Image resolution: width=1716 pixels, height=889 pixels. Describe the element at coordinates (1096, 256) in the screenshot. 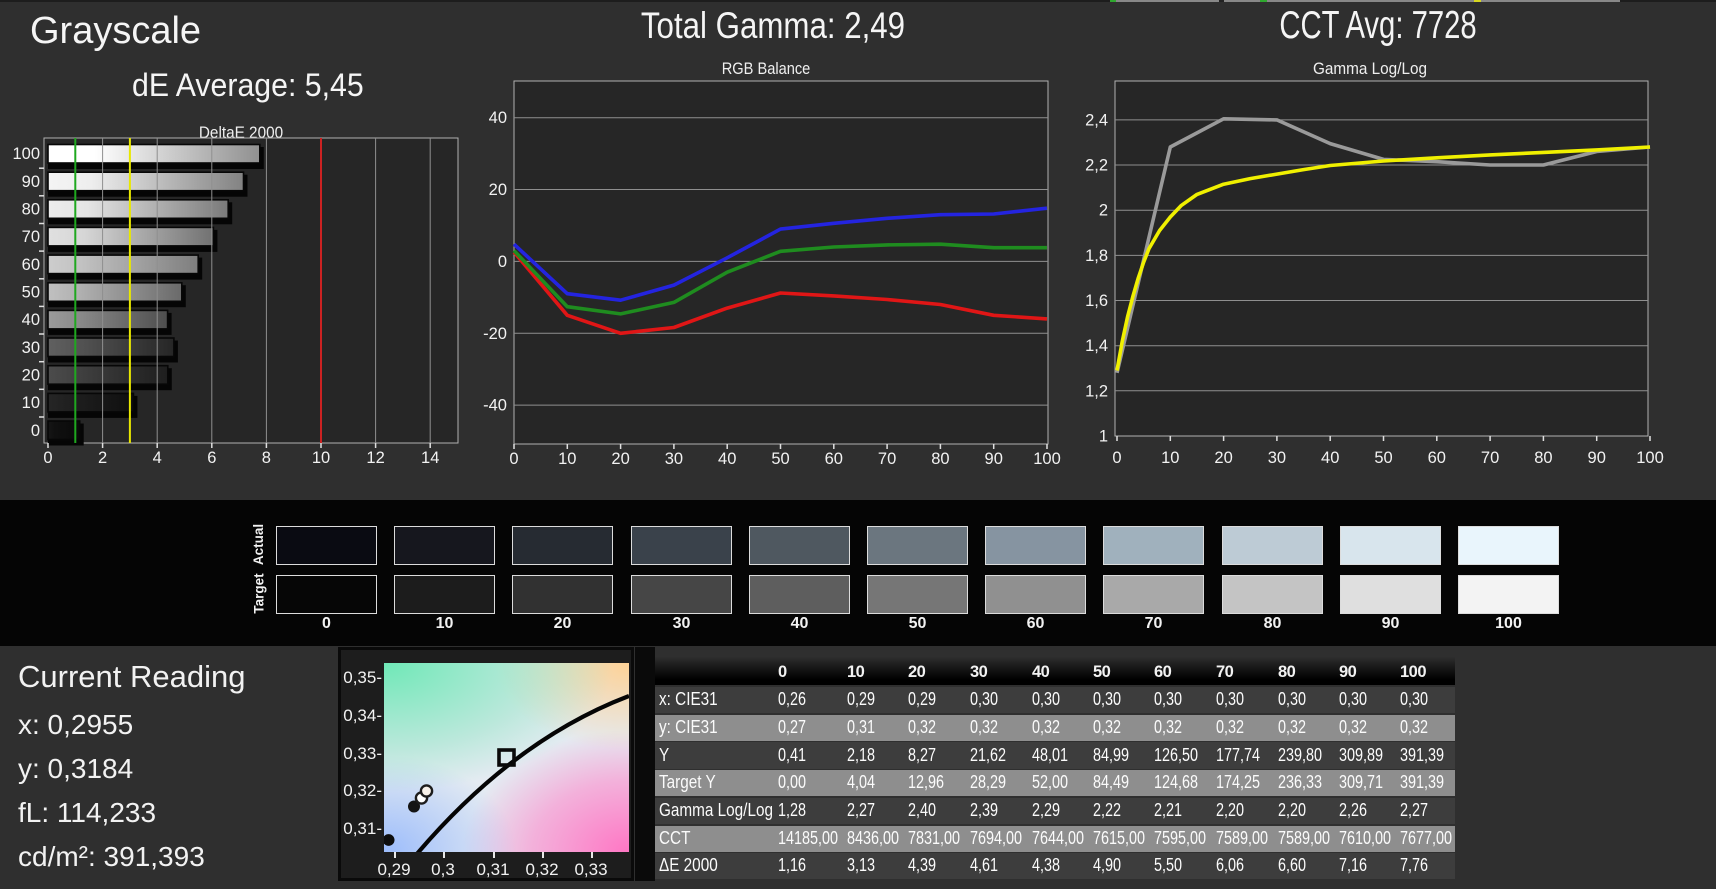

I see `svg-text: 1,8` at that location.